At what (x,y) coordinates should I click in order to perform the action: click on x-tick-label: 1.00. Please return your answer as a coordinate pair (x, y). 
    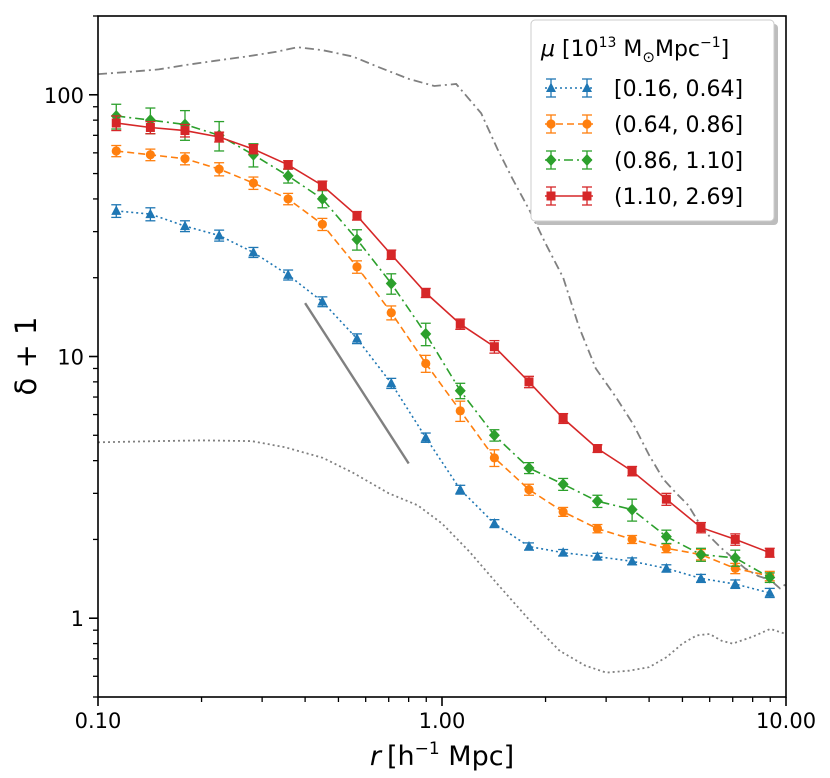
    Looking at the image, I should click on (442, 721).